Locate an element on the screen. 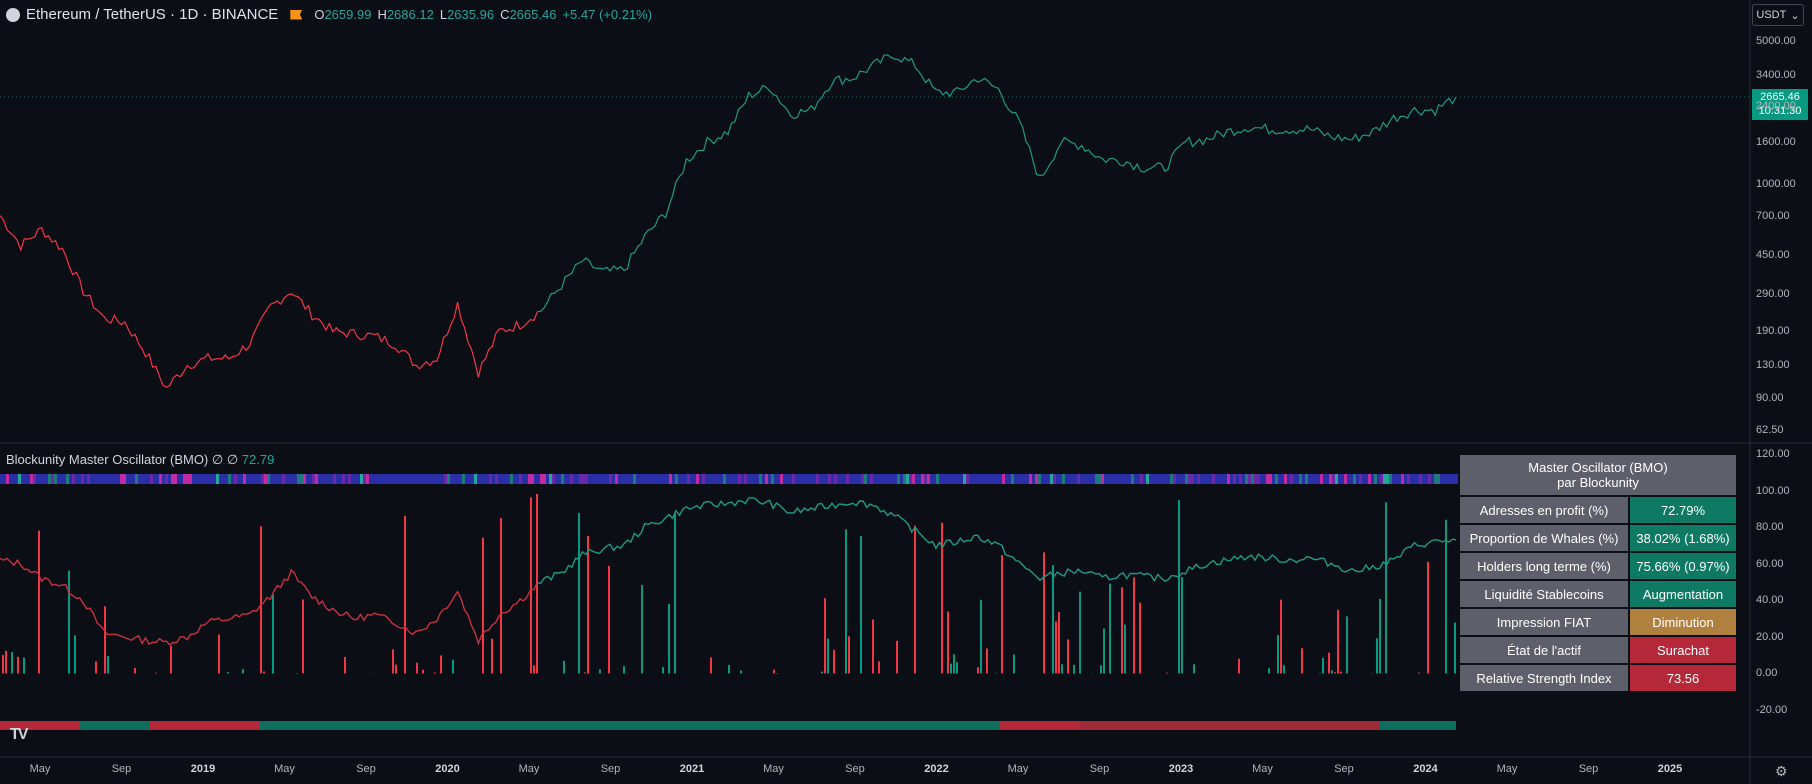 This screenshot has width=1812, height=784. y-tick-label: 1600.00 is located at coordinates (1776, 142).